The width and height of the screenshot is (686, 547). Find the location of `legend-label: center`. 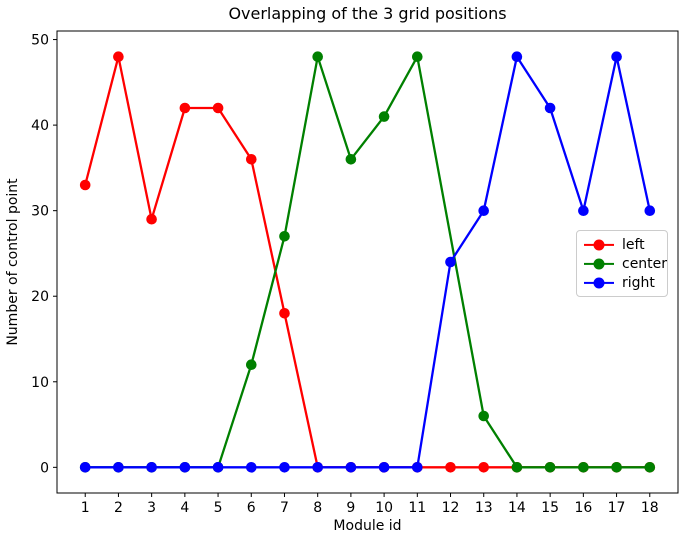

legend-label: center is located at coordinates (645, 263).